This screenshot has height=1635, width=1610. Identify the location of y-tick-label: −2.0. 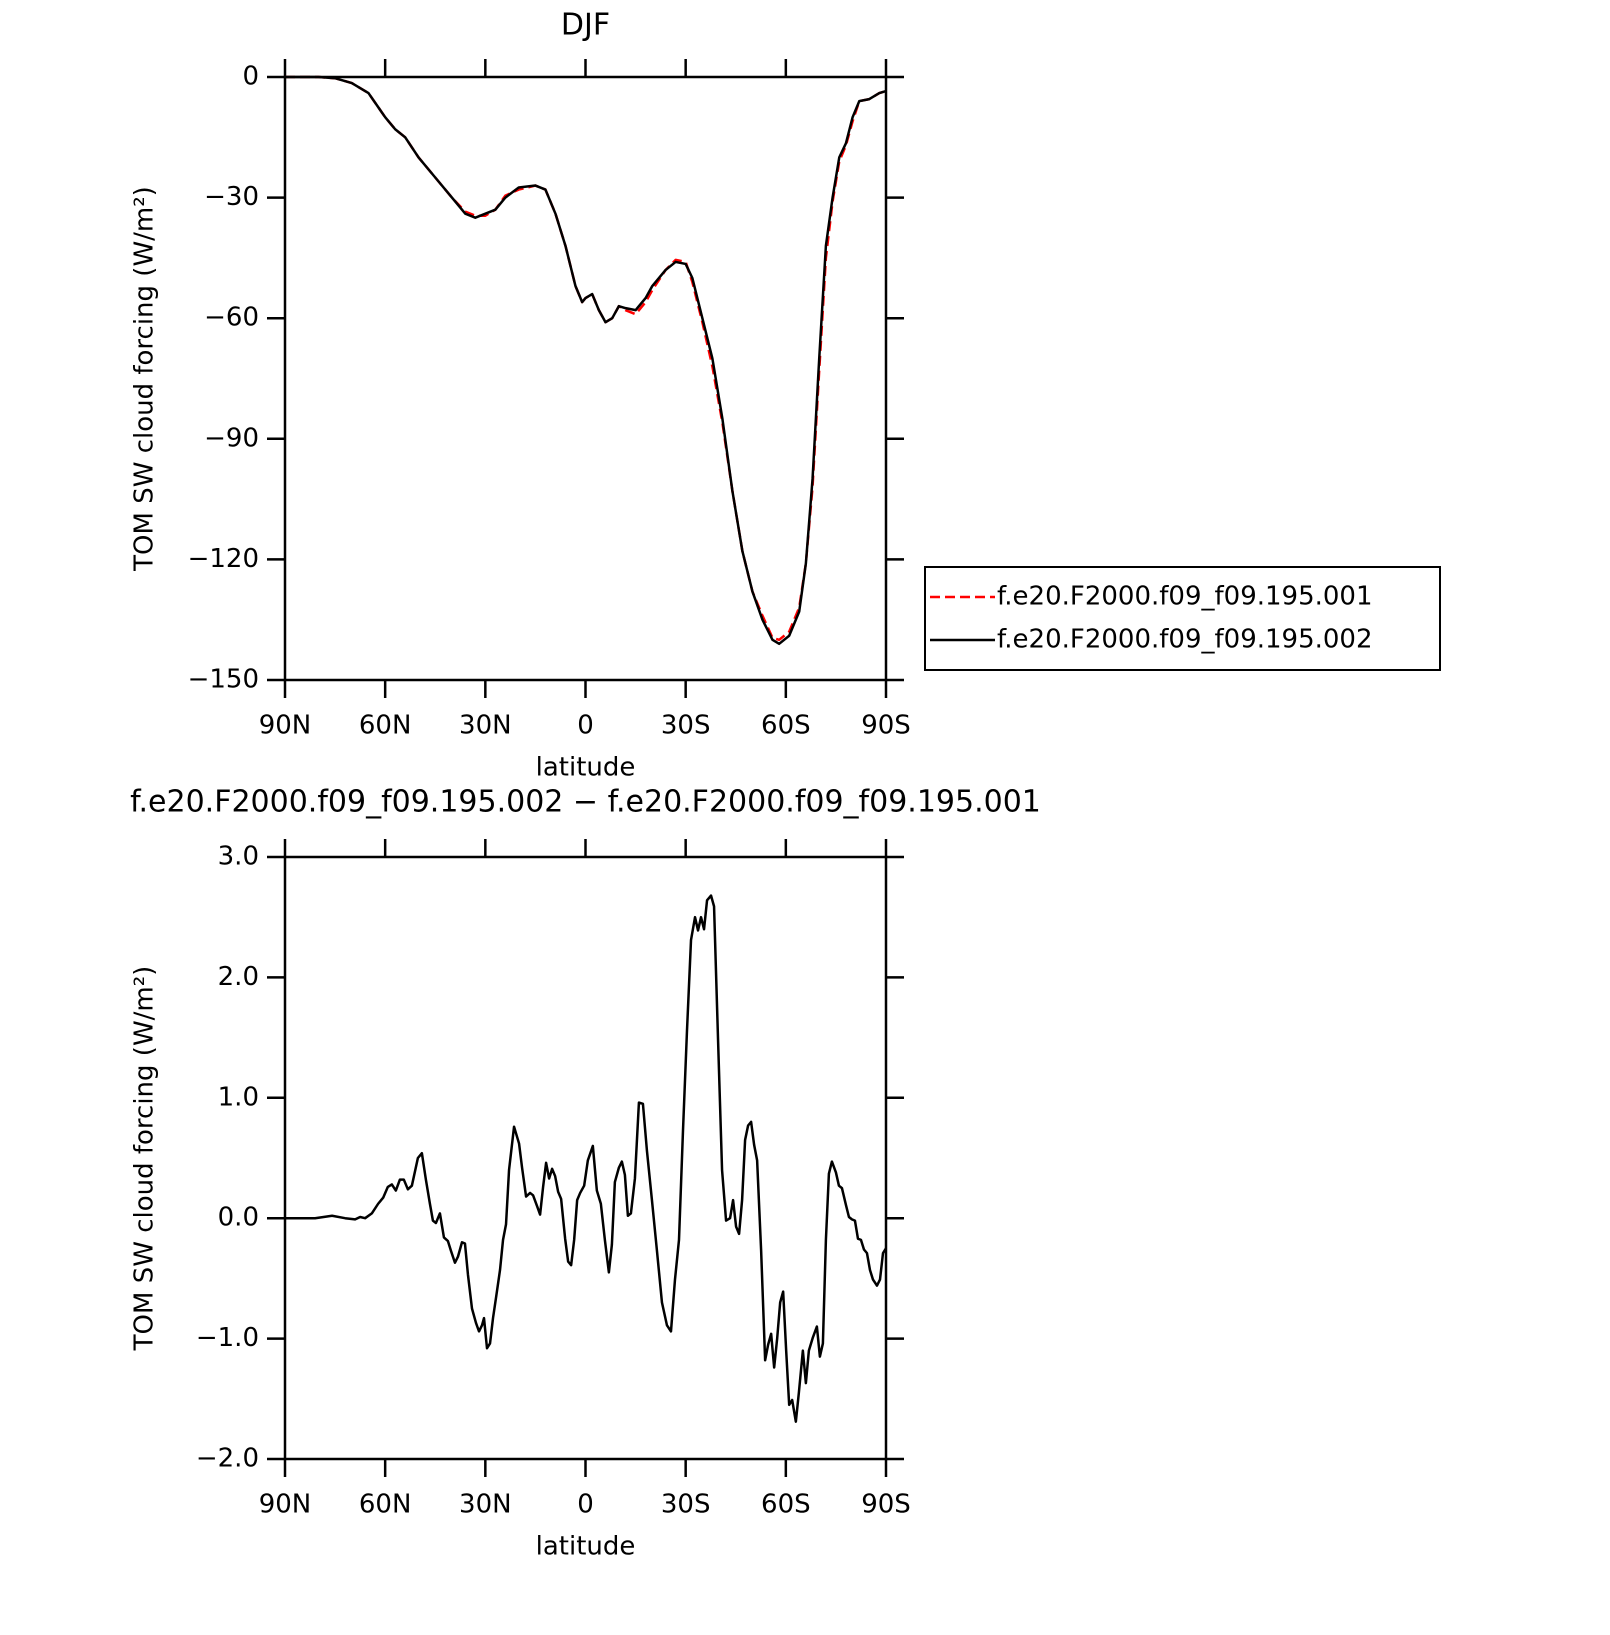
(227, 1459).